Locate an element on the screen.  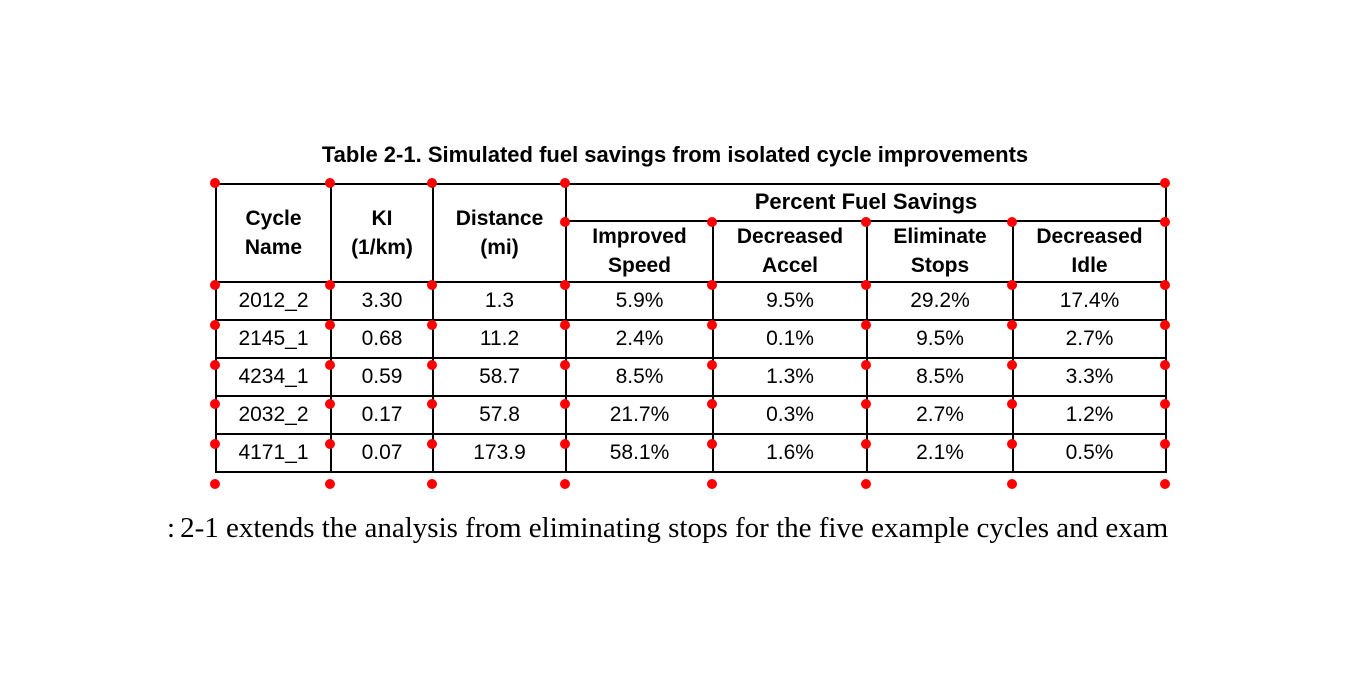
table-cell: 0.1% is located at coordinates (790, 338).